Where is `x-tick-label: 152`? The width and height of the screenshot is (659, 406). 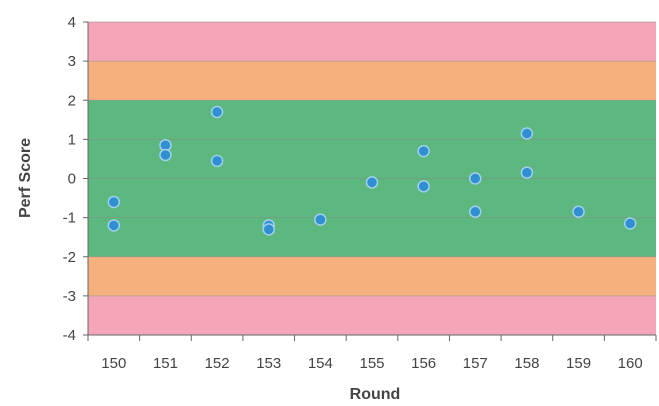 x-tick-label: 152 is located at coordinates (217, 363).